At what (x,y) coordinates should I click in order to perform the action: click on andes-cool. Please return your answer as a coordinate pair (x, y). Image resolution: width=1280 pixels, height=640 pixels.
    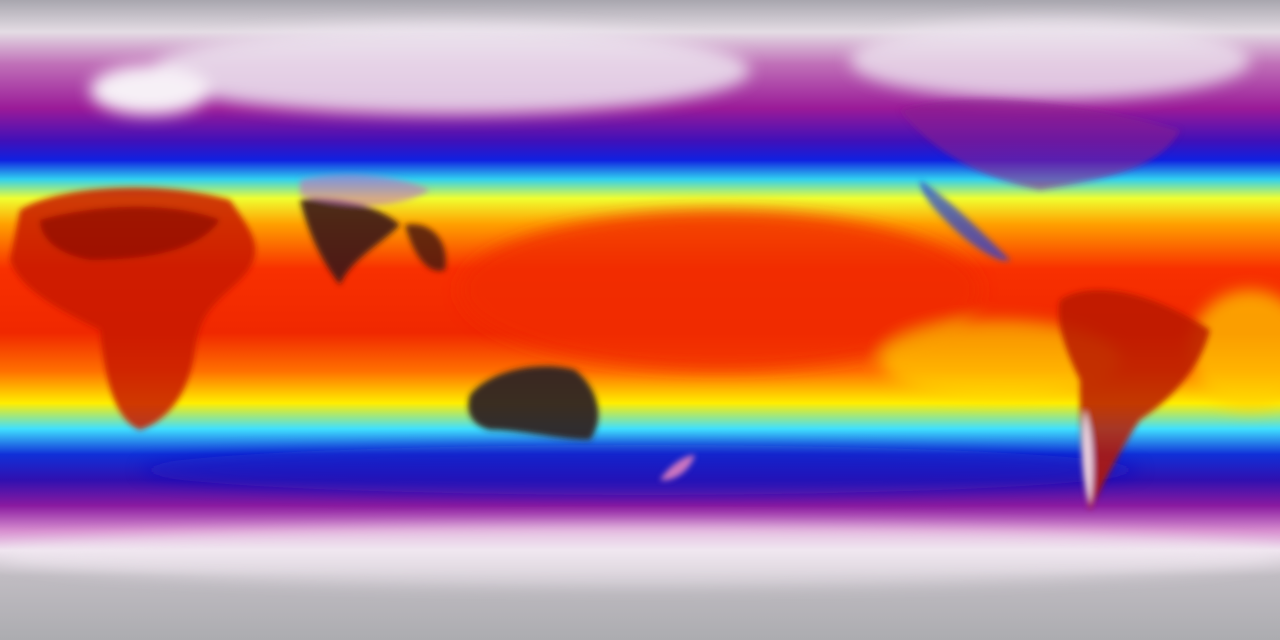
    Looking at the image, I should click on (1088, 457).